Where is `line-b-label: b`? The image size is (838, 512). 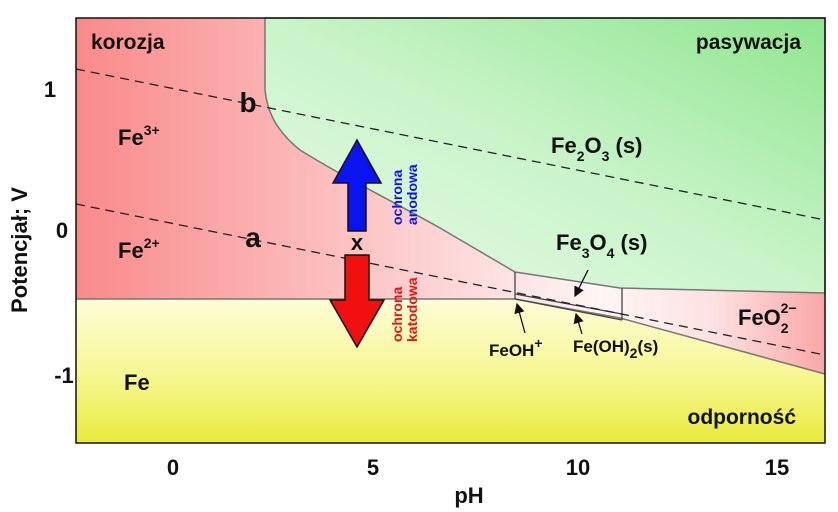 line-b-label: b is located at coordinates (247, 102).